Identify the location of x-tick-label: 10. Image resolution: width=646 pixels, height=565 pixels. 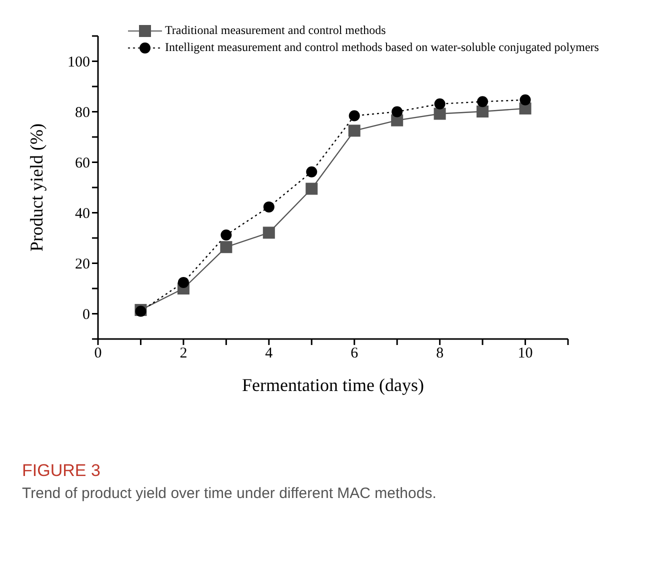
(525, 354).